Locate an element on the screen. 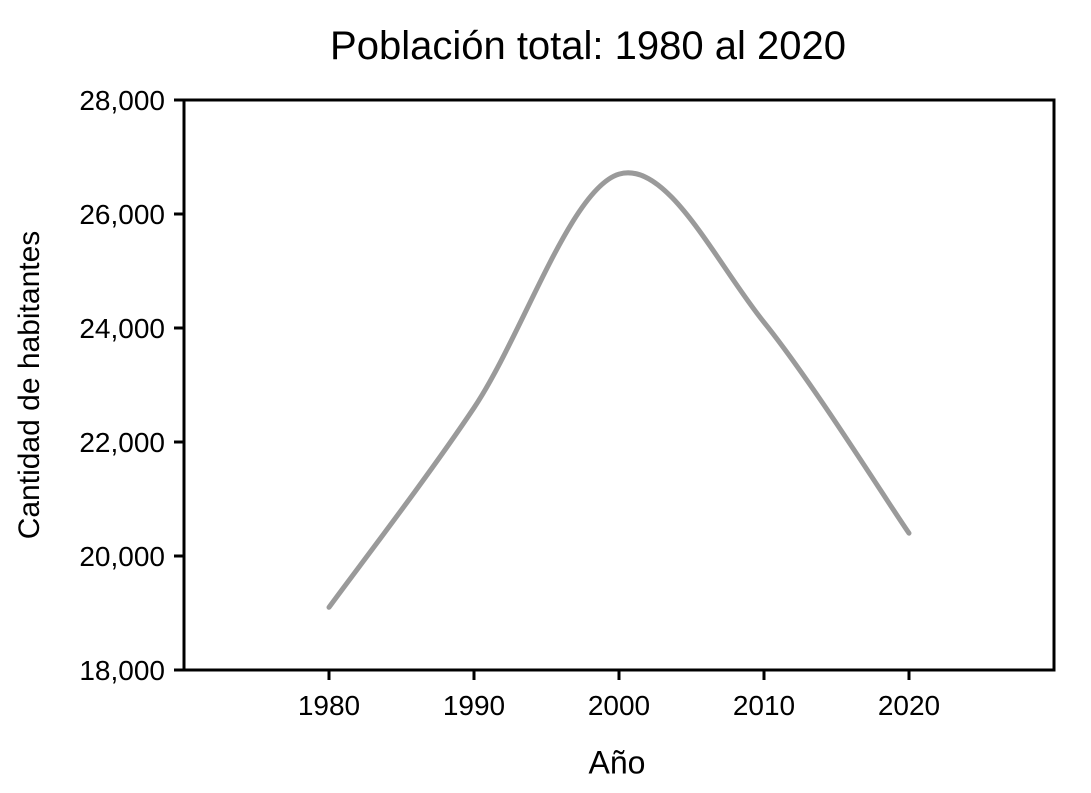  x-axis-label: Año is located at coordinates (617, 762).